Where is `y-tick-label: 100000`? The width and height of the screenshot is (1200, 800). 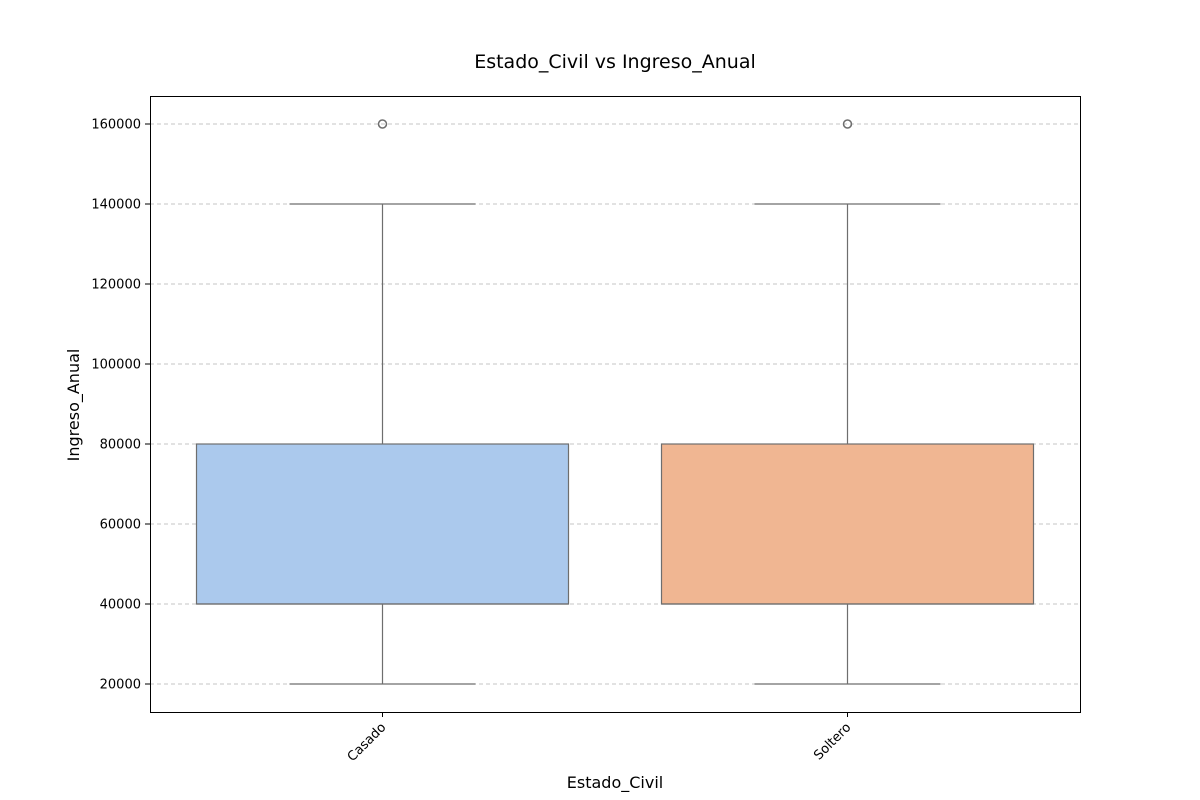 y-tick-label: 100000 is located at coordinates (116, 365).